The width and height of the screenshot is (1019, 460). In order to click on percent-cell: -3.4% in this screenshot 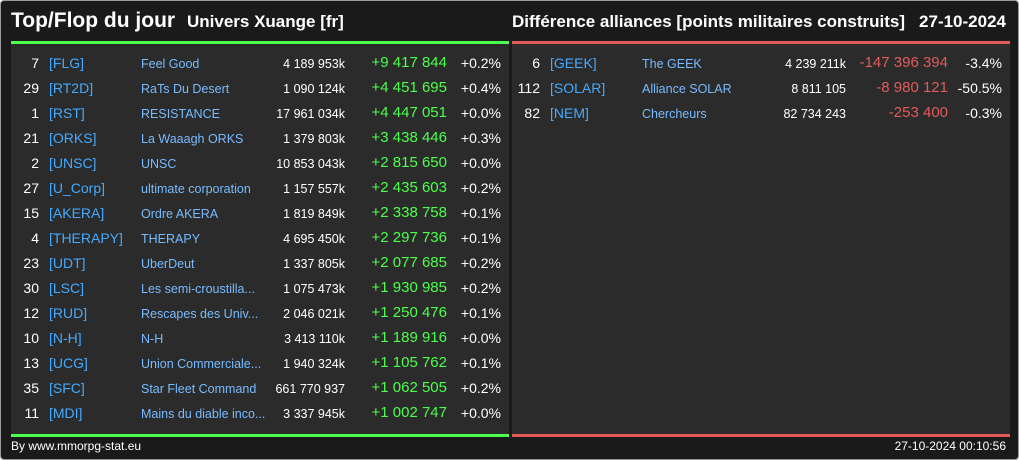, I will do `click(983, 63)`.